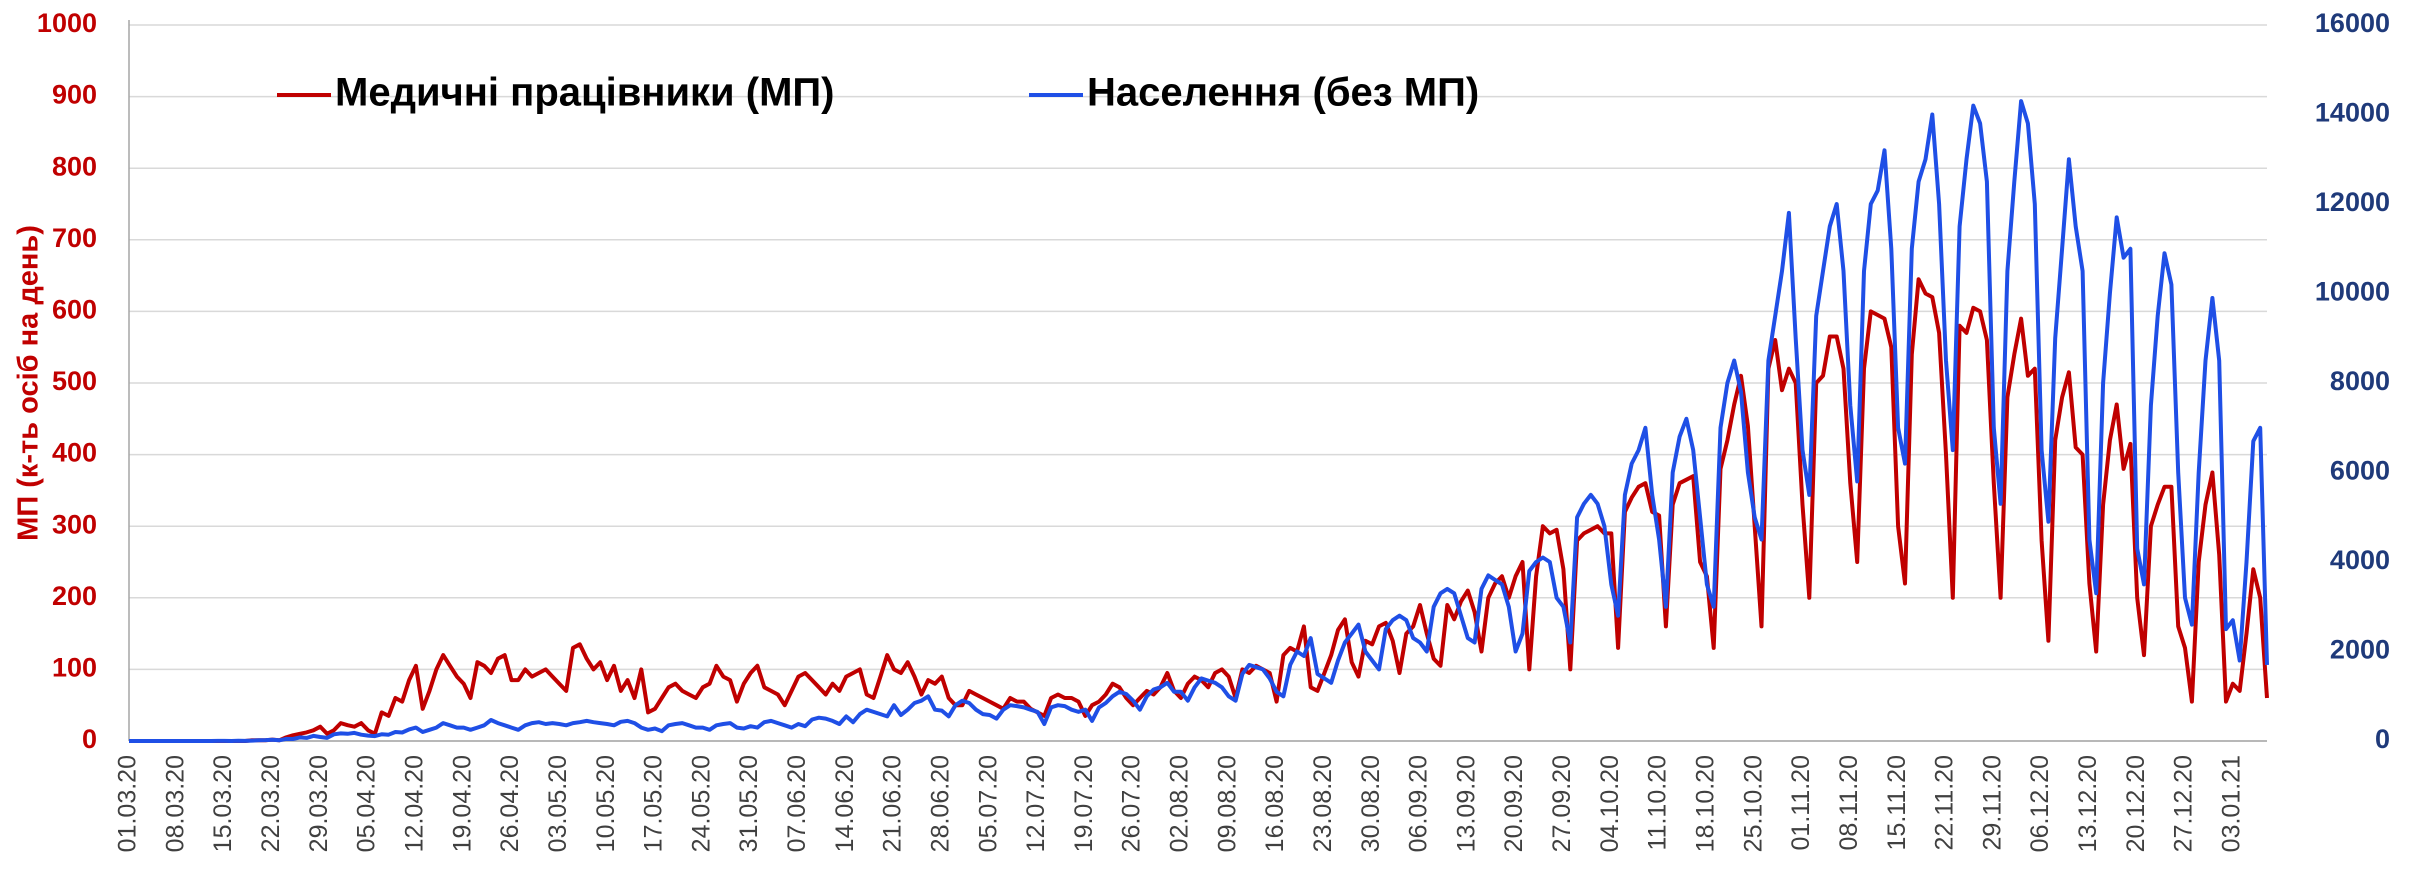 This screenshot has width=2415, height=889. Describe the element at coordinates (2040, 803) in the screenshot. I see `x-tick-label: 06.12.20` at that location.